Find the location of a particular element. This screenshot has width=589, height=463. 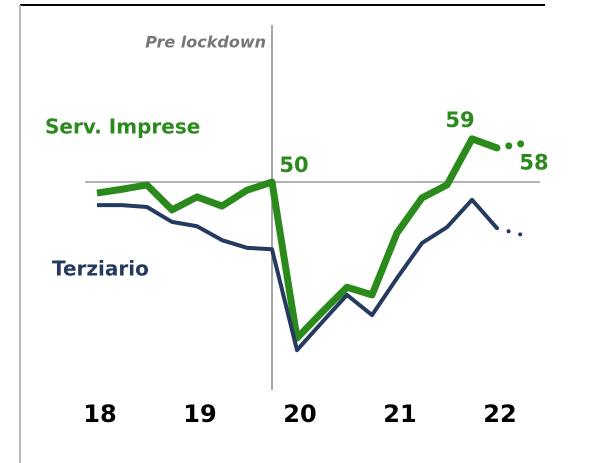

x-tick-label: 20 is located at coordinates (299, 414).